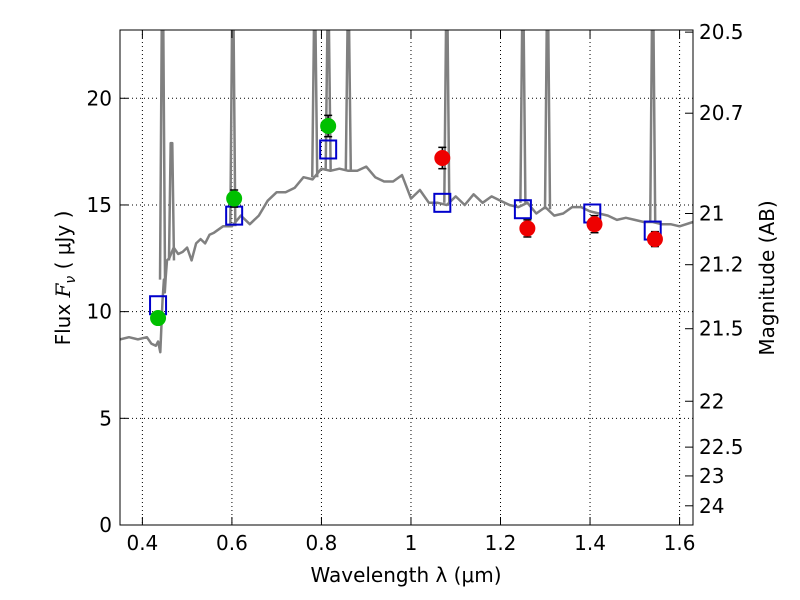  What do you see at coordinates (721, 113) in the screenshot?
I see `y2-tick-label: 20.7` at bounding box center [721, 113].